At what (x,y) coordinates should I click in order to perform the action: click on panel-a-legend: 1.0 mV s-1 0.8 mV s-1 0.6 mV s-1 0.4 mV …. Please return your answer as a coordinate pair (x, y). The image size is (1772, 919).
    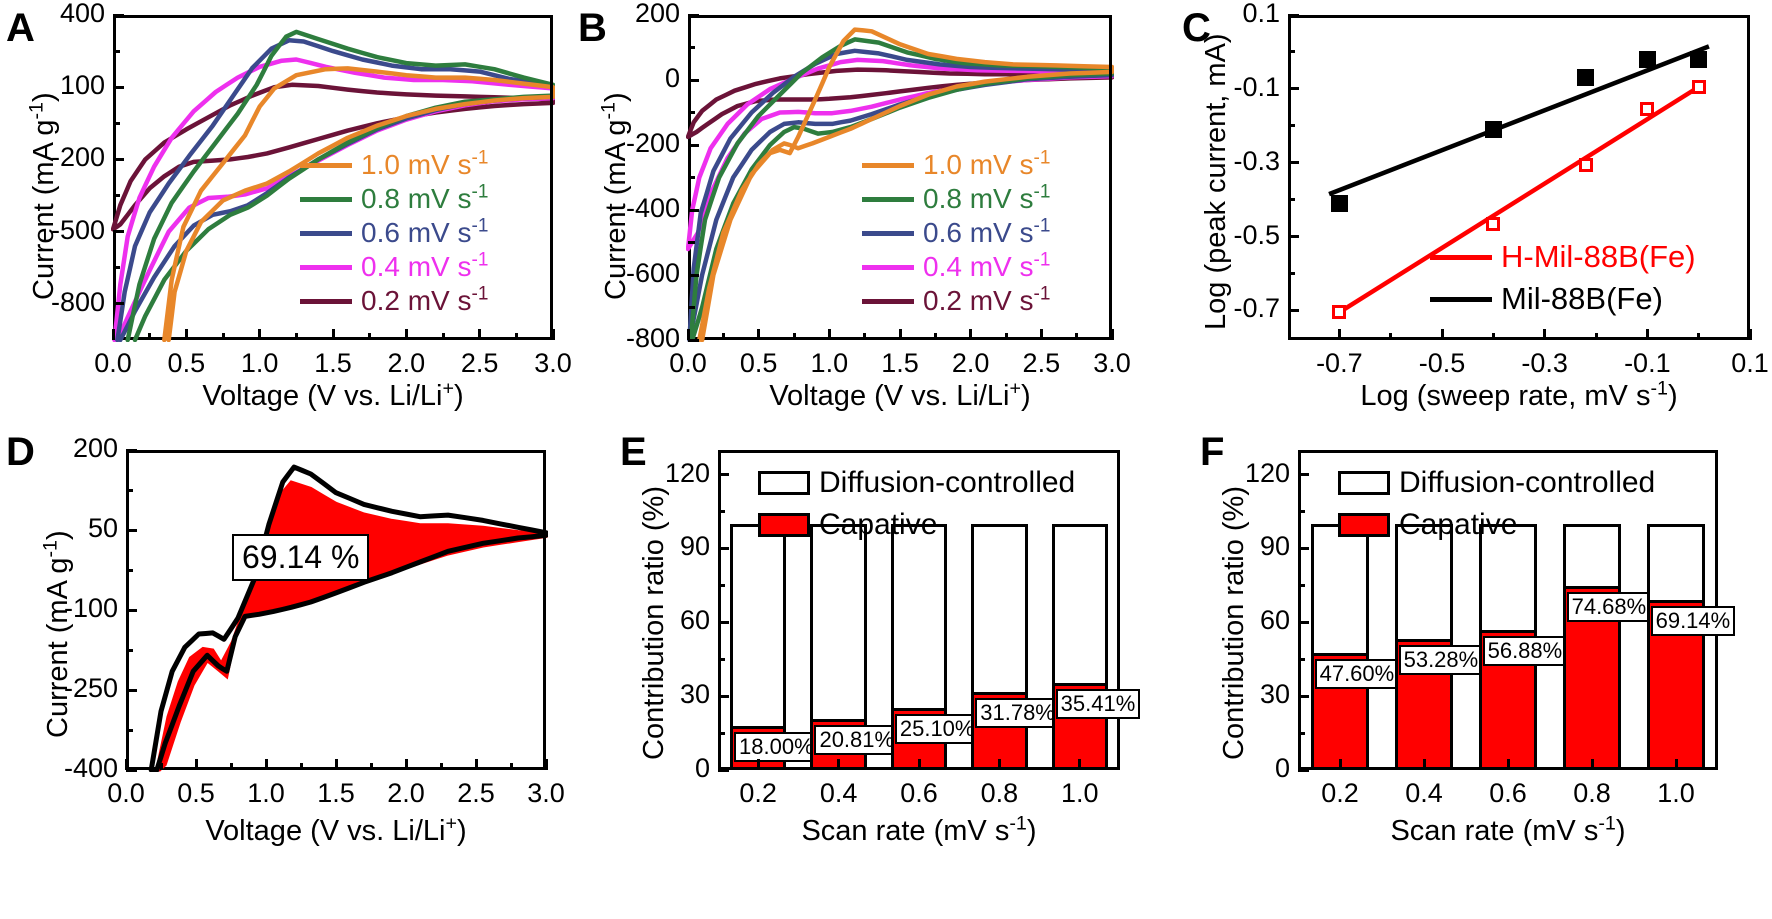
    Looking at the image, I should click on (394, 233).